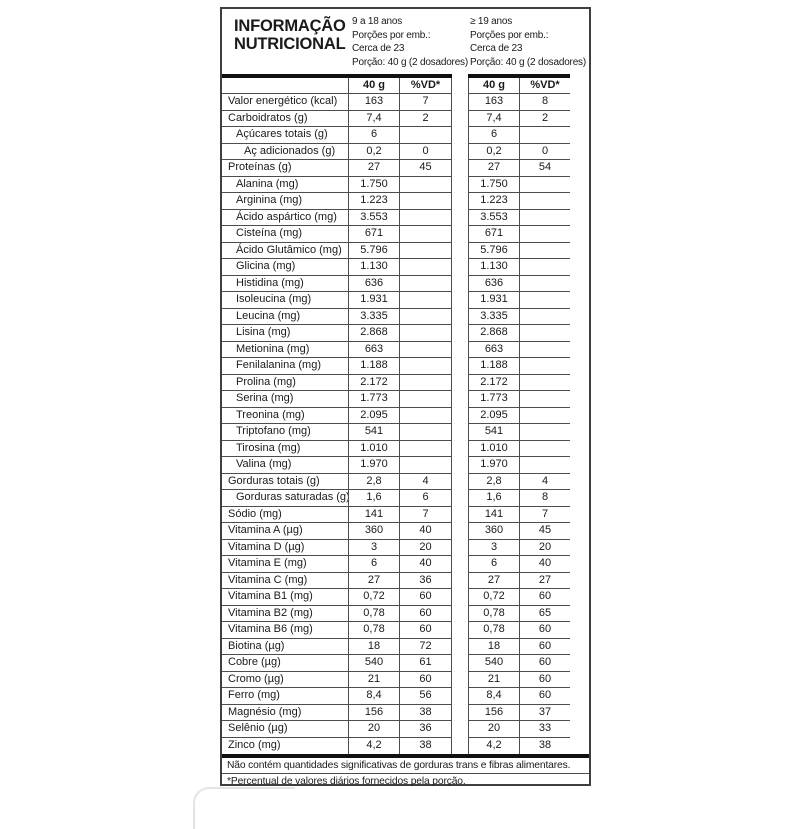 This screenshot has width=800, height=829. What do you see at coordinates (260, 167) in the screenshot?
I see `nutrient-label: Proteínas (g)` at bounding box center [260, 167].